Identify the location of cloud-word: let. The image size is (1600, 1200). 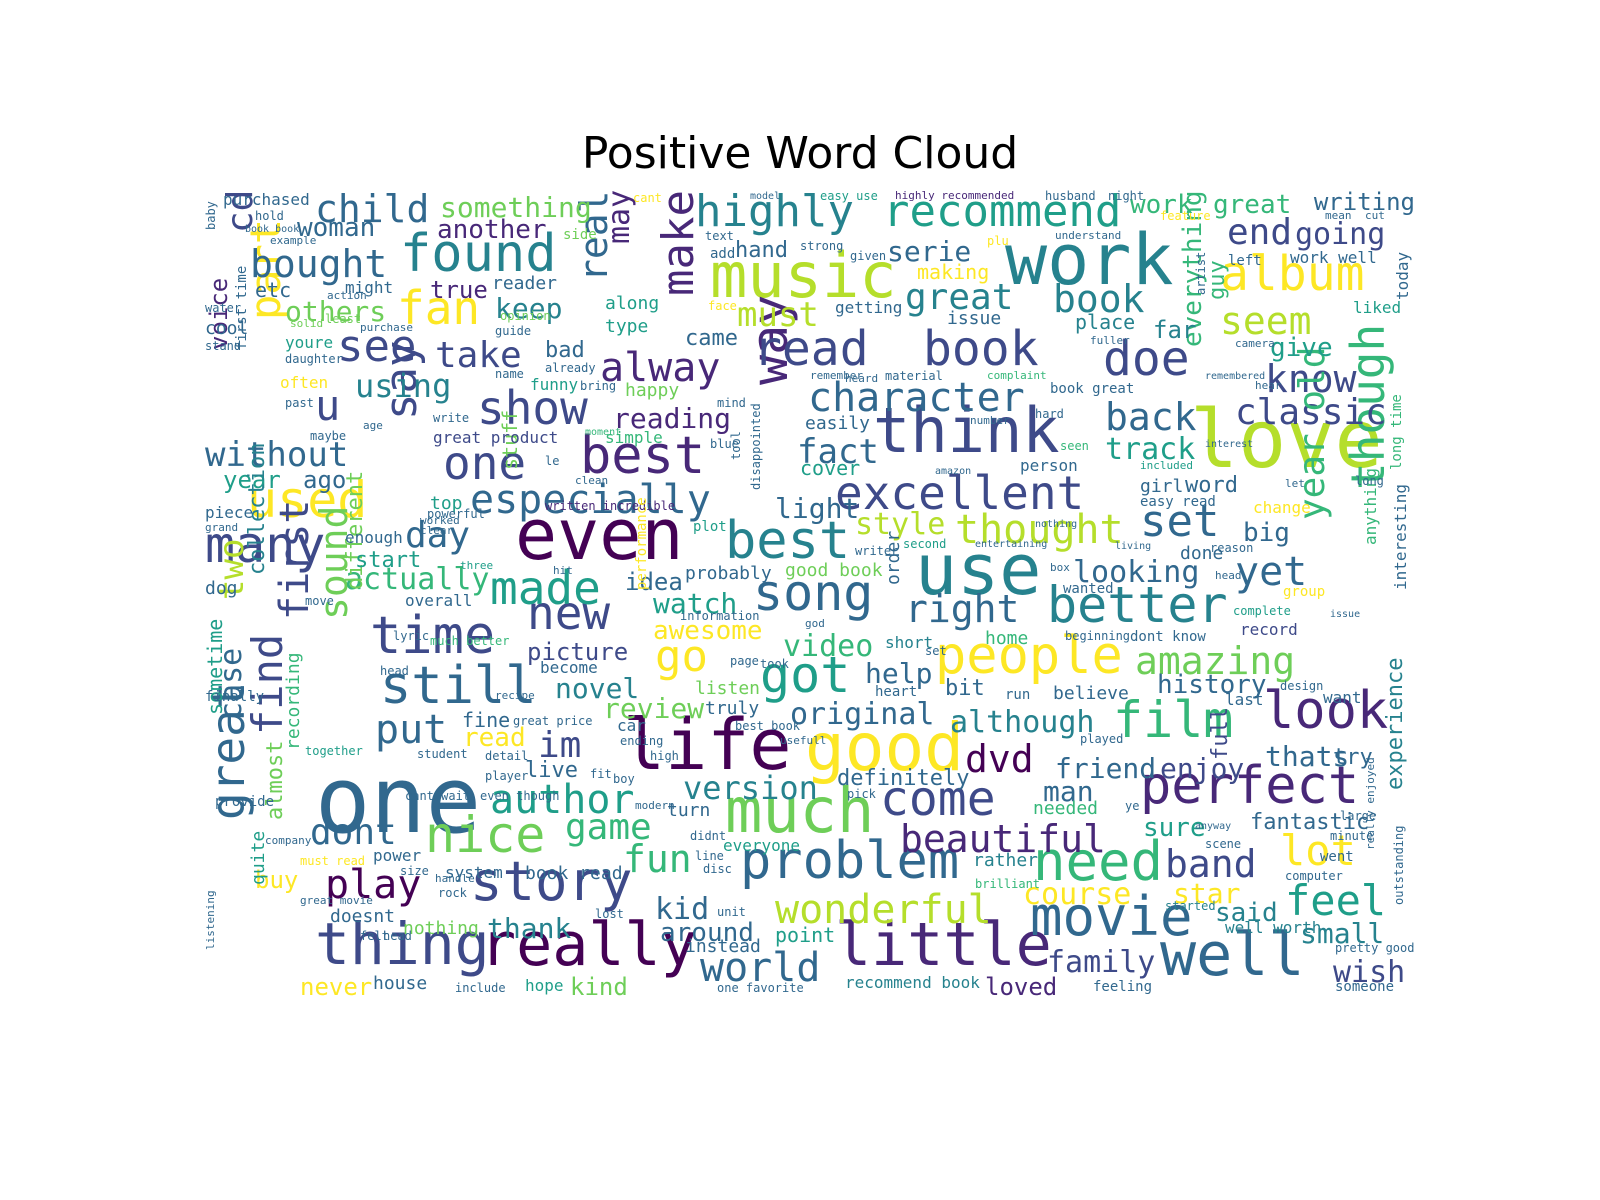
(1295, 483).